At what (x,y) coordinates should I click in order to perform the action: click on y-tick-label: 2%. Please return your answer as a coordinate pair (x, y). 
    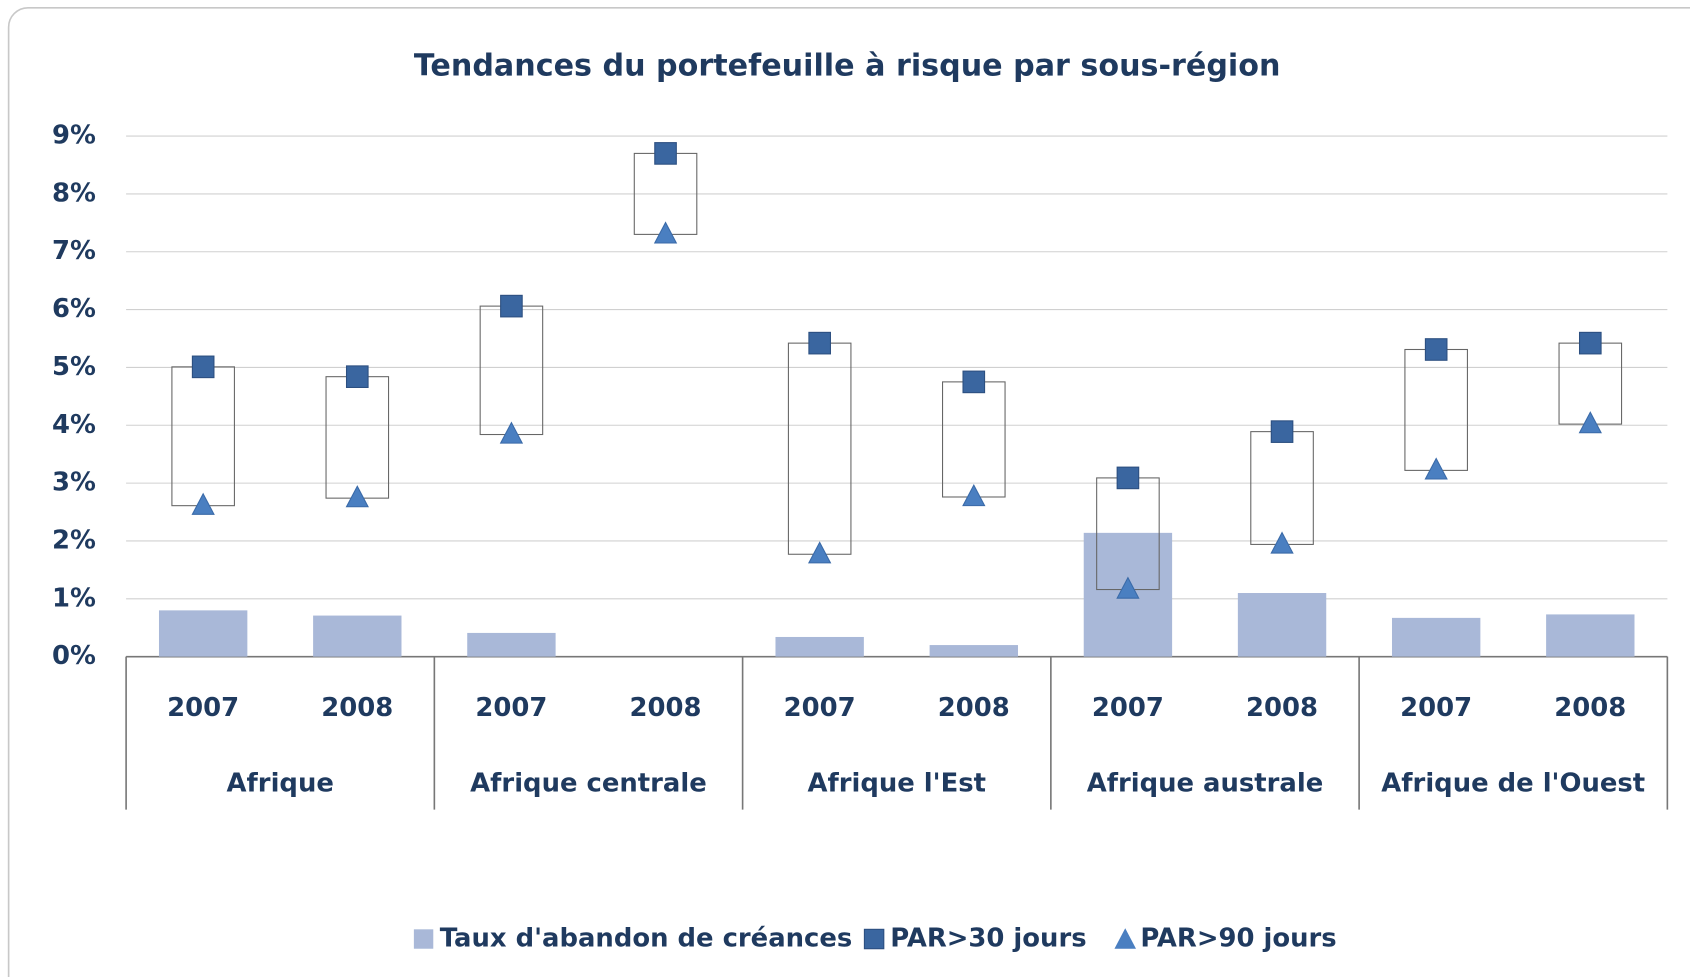
    Looking at the image, I should click on (74, 540).